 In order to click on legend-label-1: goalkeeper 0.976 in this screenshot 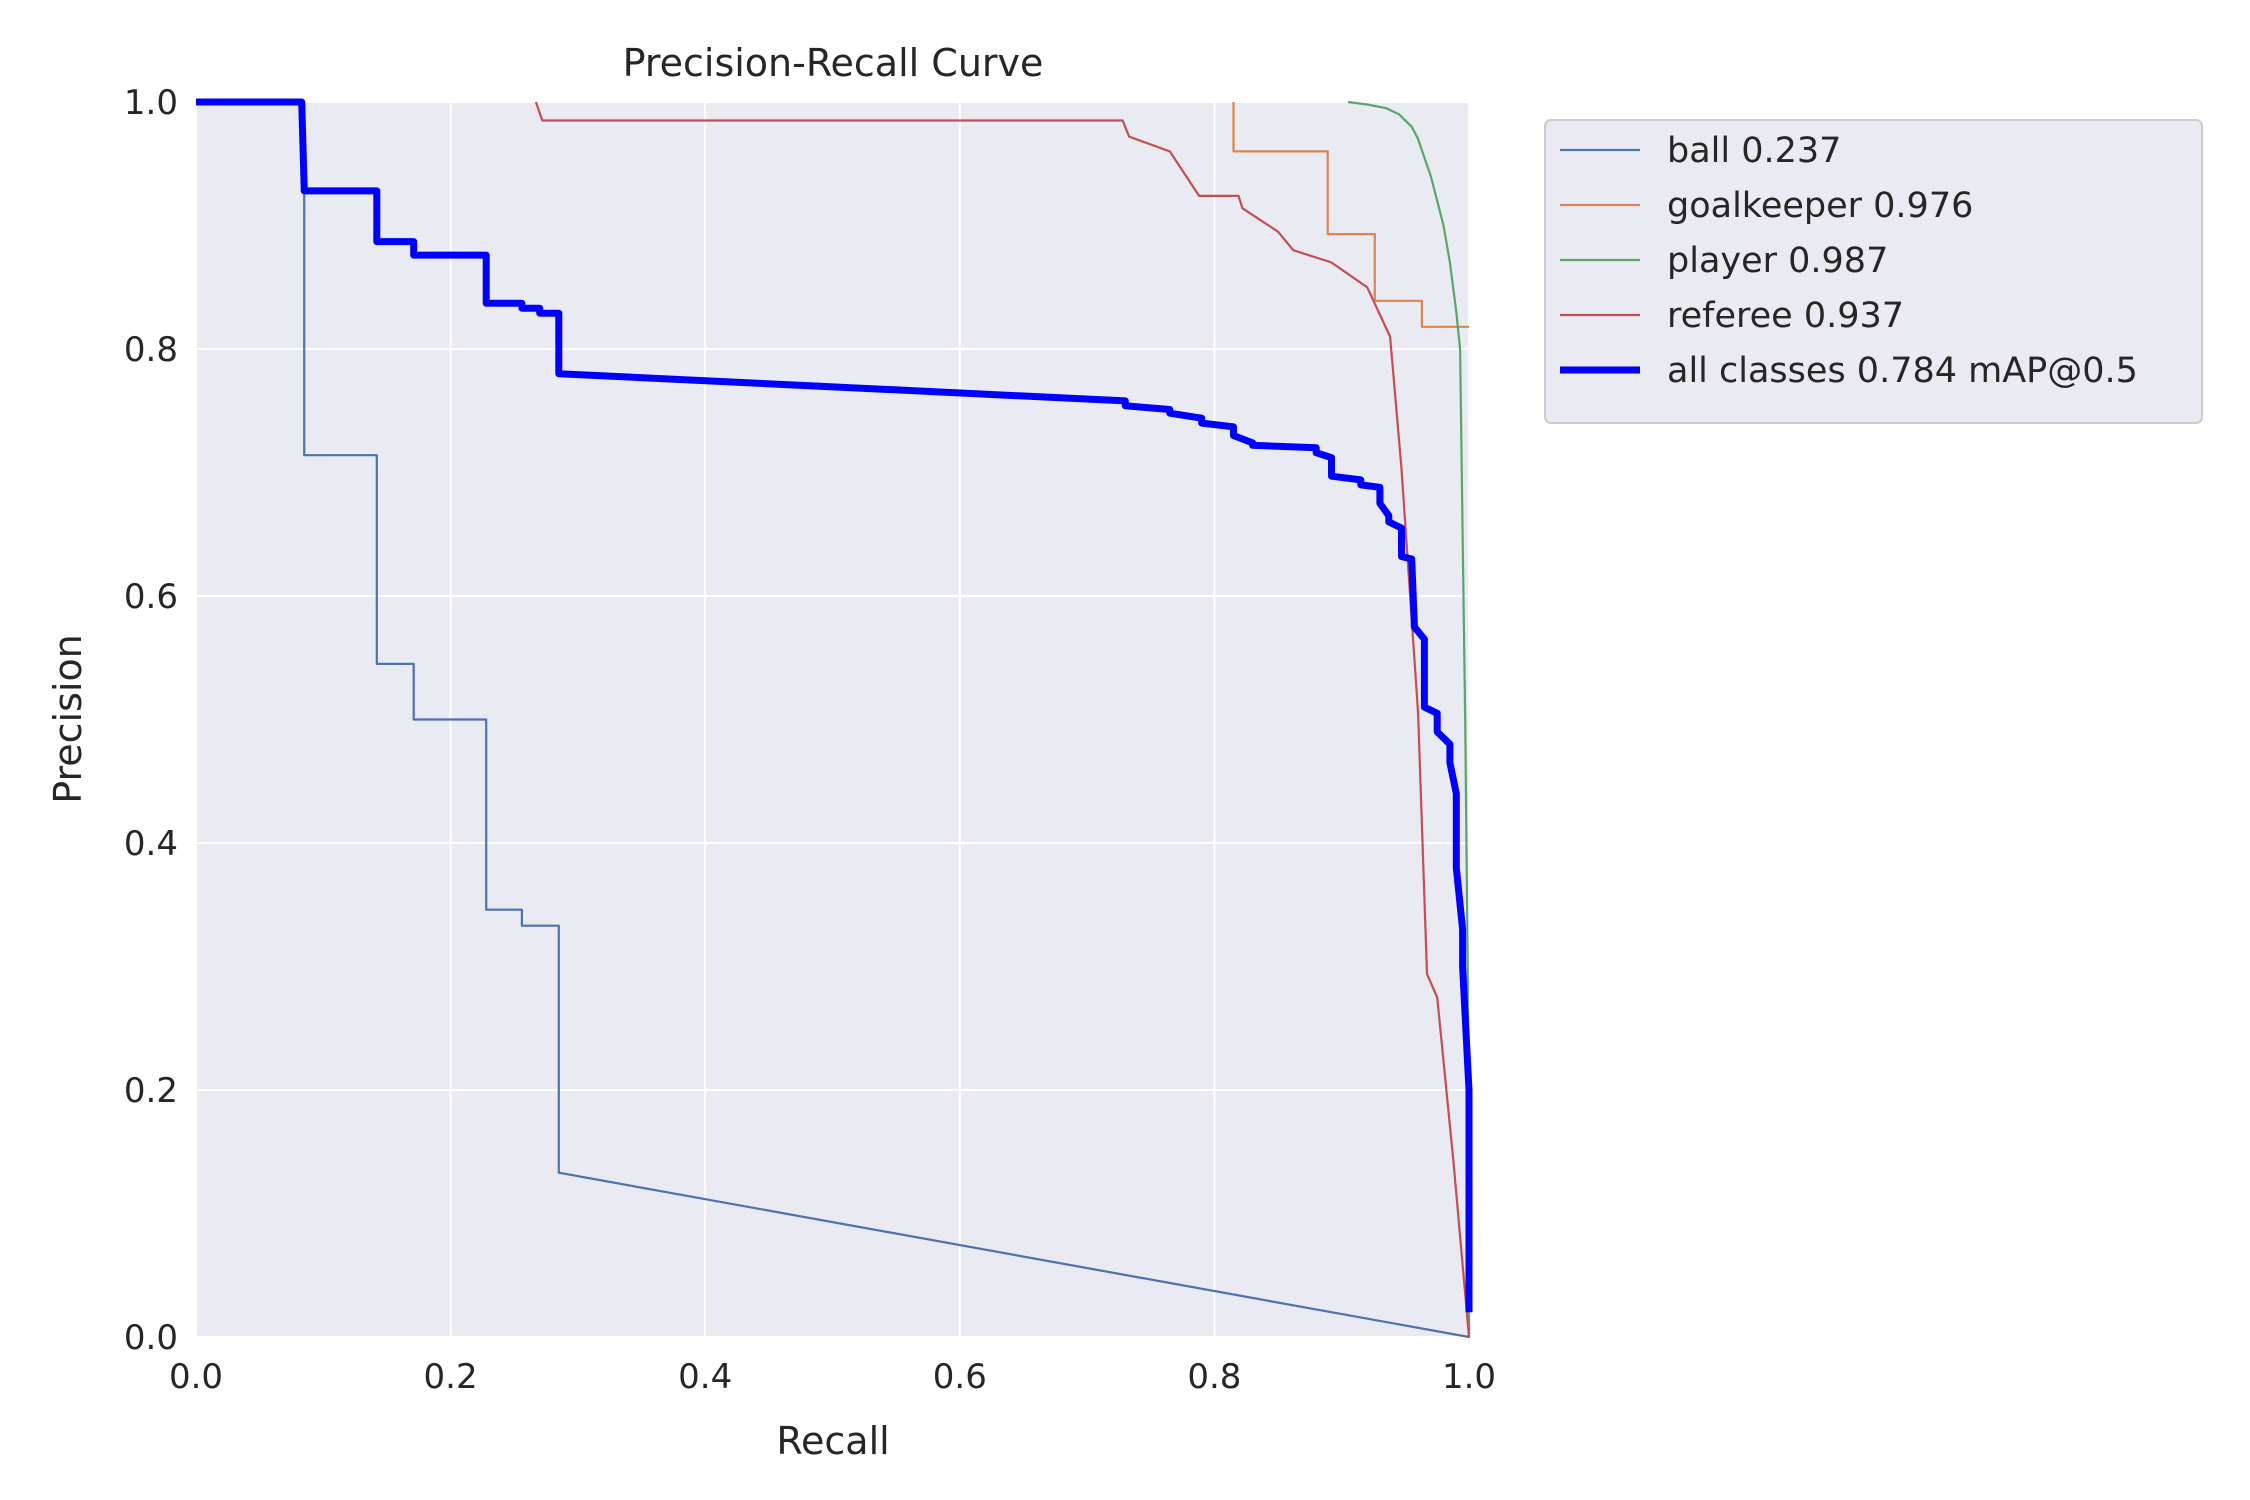, I will do `click(1820, 206)`.